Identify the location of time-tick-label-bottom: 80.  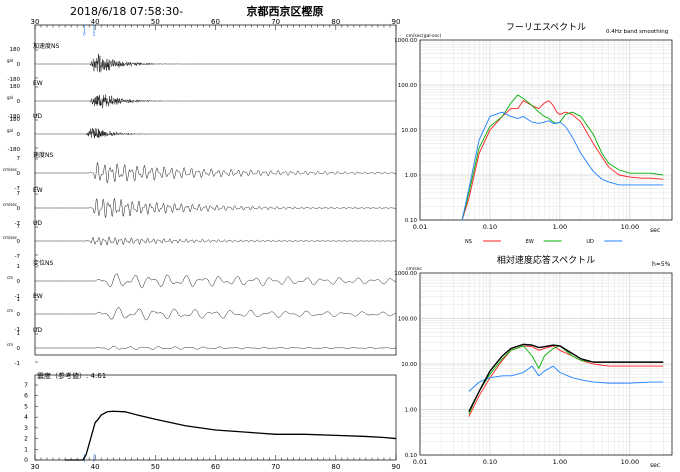
(335, 467).